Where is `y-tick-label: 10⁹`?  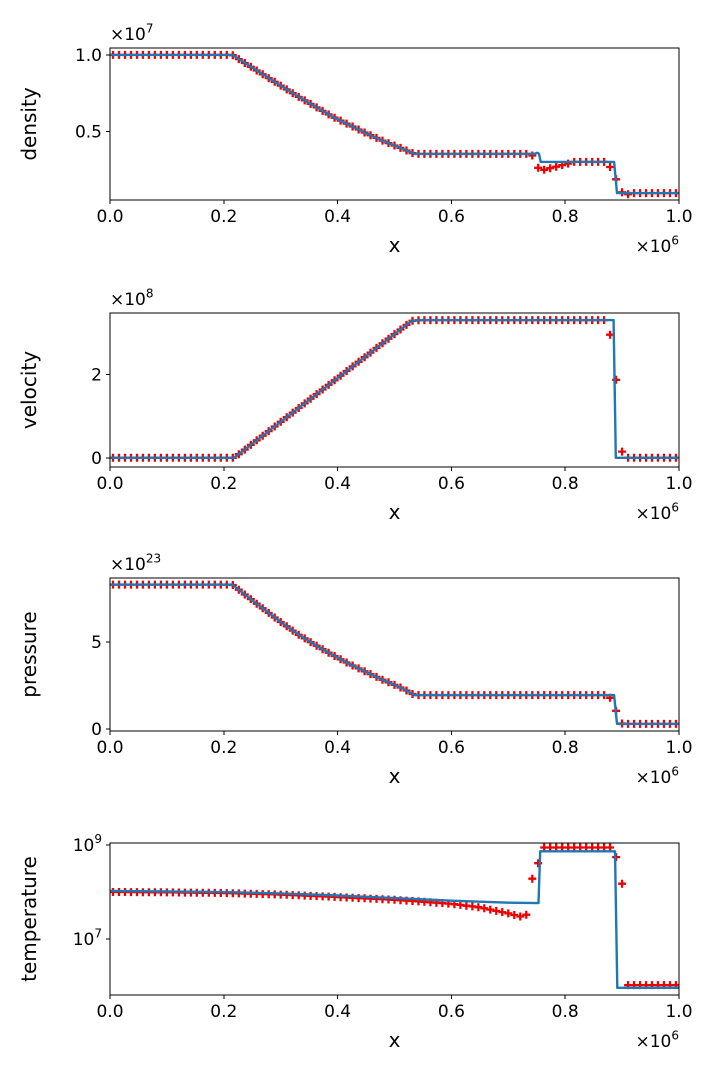
y-tick-label: 10⁹ is located at coordinates (87, 844).